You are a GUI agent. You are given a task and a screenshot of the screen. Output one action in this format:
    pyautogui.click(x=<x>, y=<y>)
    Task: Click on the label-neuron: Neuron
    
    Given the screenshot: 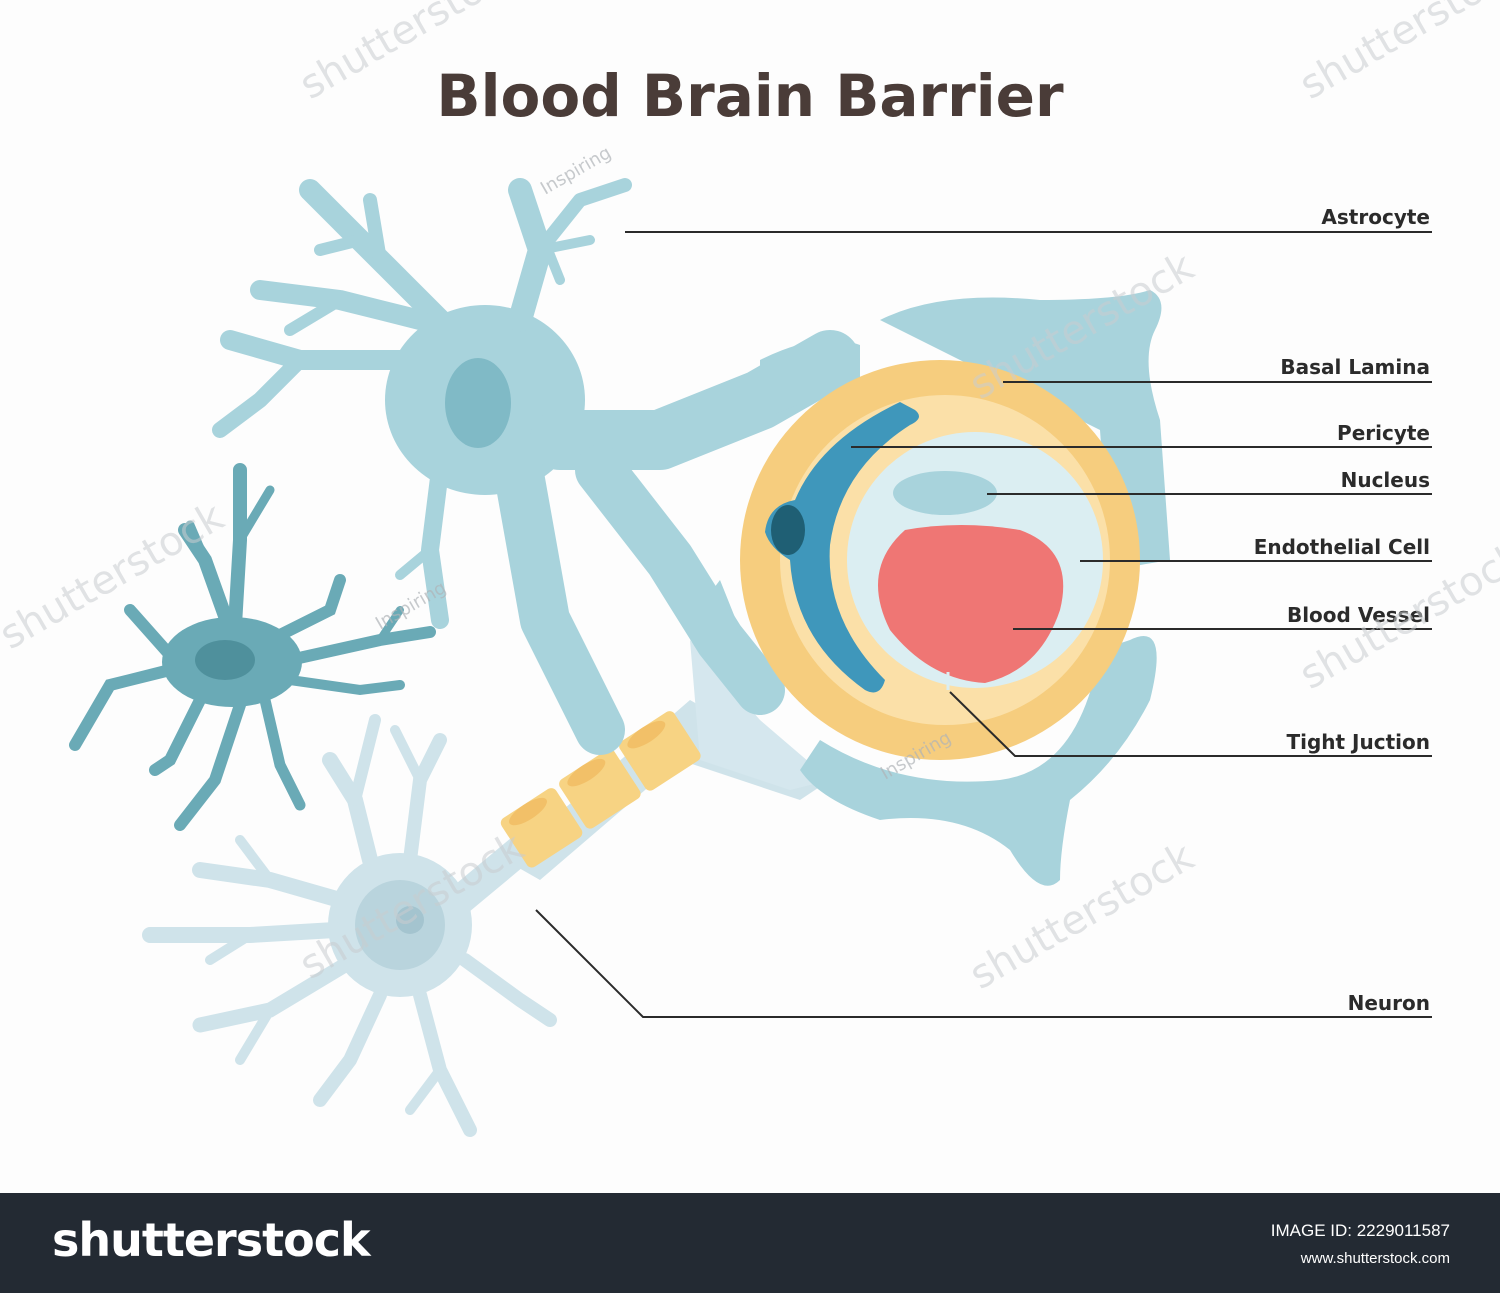 What is the action you would take?
    pyautogui.click(x=1389, y=1003)
    